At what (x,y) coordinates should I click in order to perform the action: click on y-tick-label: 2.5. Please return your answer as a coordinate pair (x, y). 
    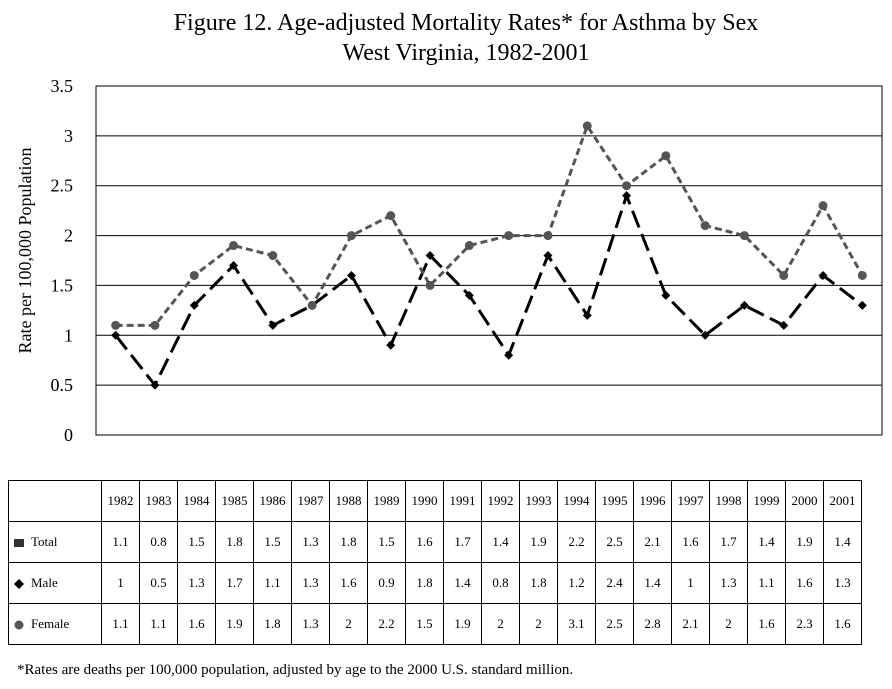
    Looking at the image, I should click on (62, 186).